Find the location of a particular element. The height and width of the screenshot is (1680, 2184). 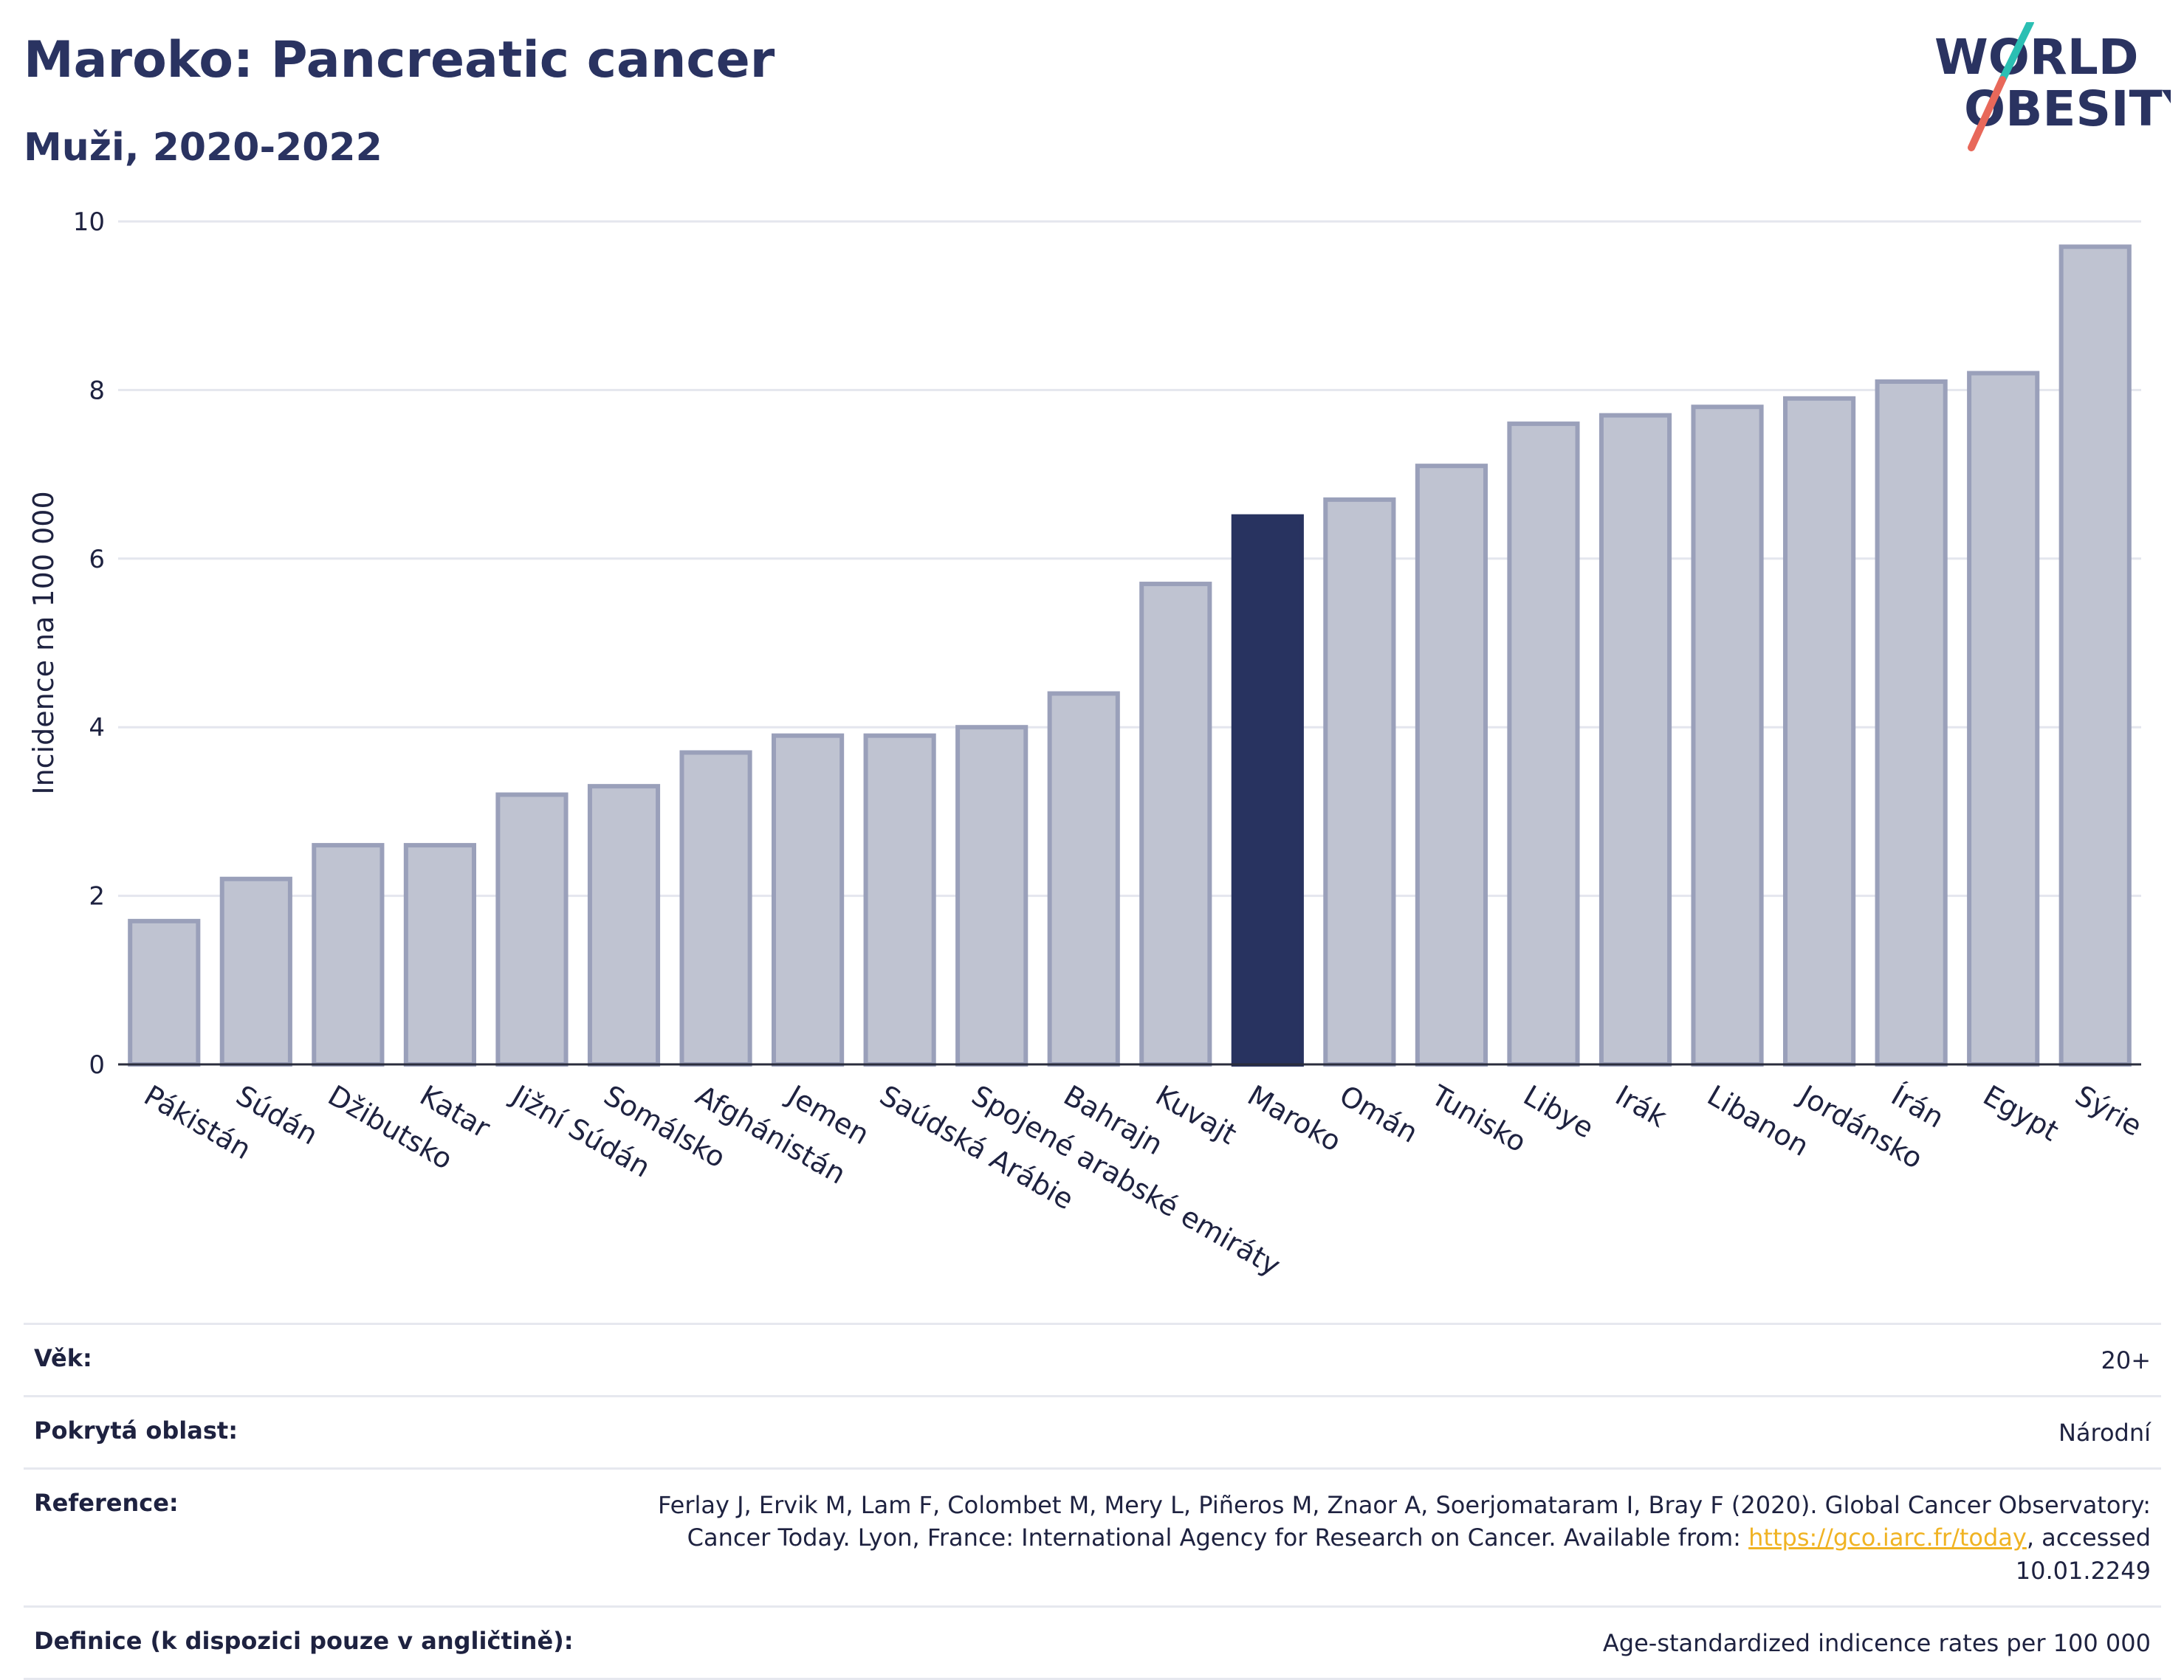

y-axis-label: Incidence na 100 000 is located at coordinates (44, 642).